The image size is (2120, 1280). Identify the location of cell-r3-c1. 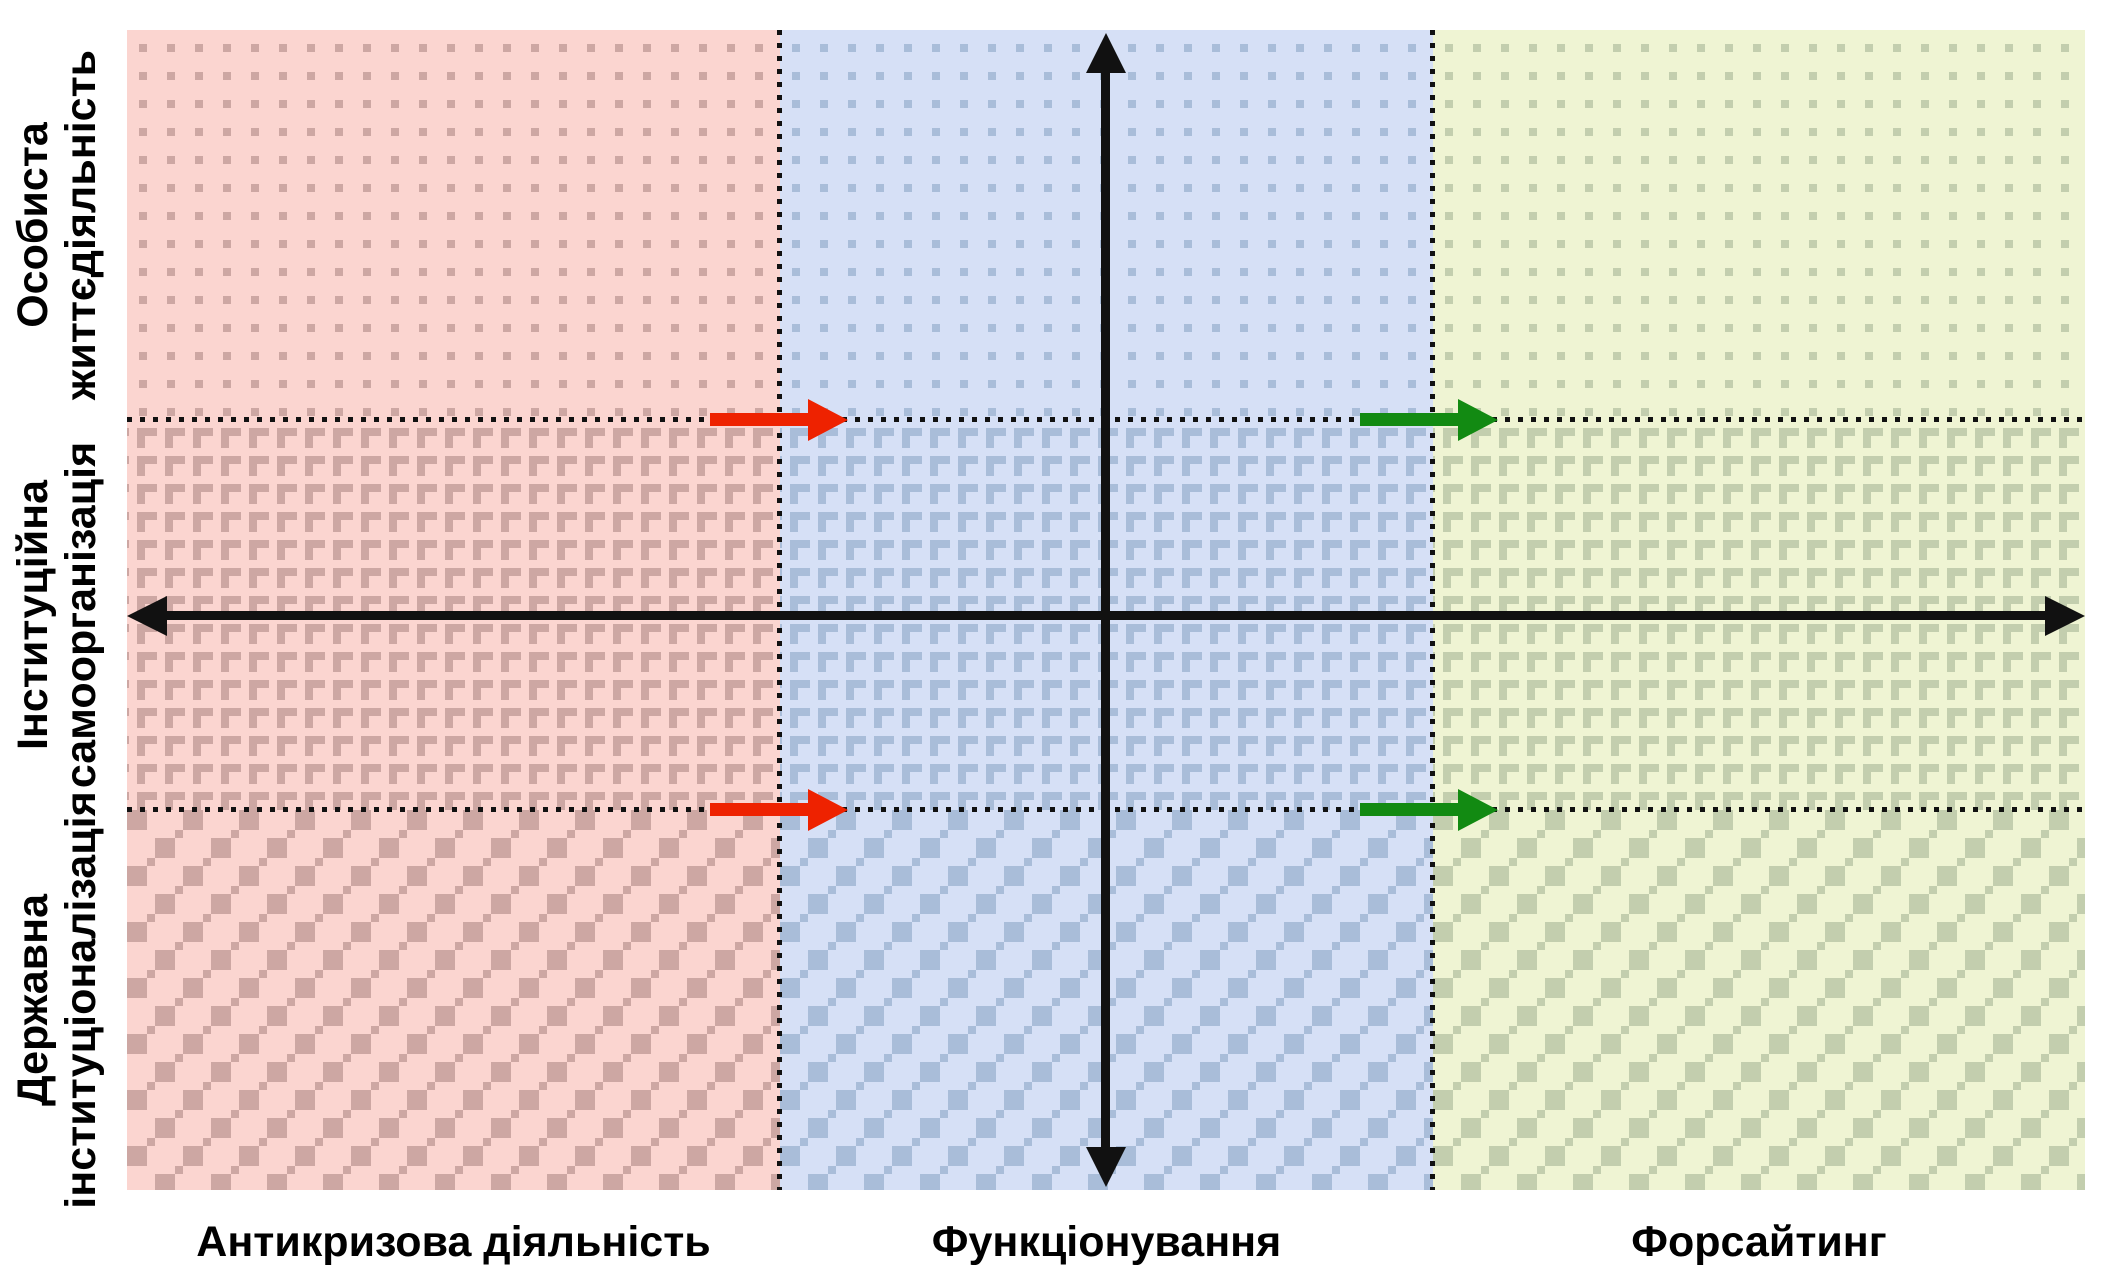
(453, 1000).